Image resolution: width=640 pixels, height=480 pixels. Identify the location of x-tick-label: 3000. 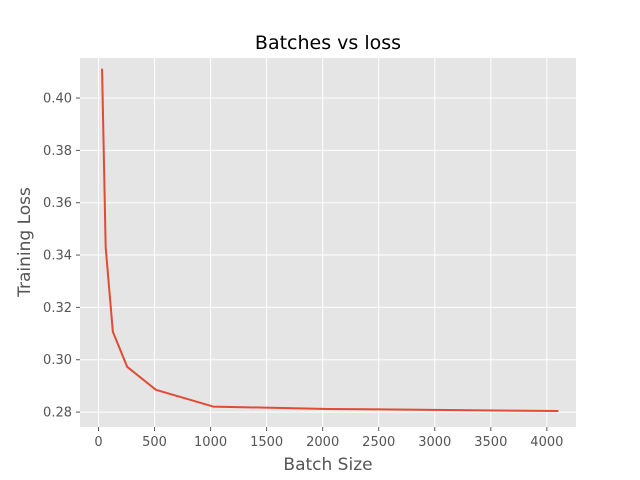
(434, 442).